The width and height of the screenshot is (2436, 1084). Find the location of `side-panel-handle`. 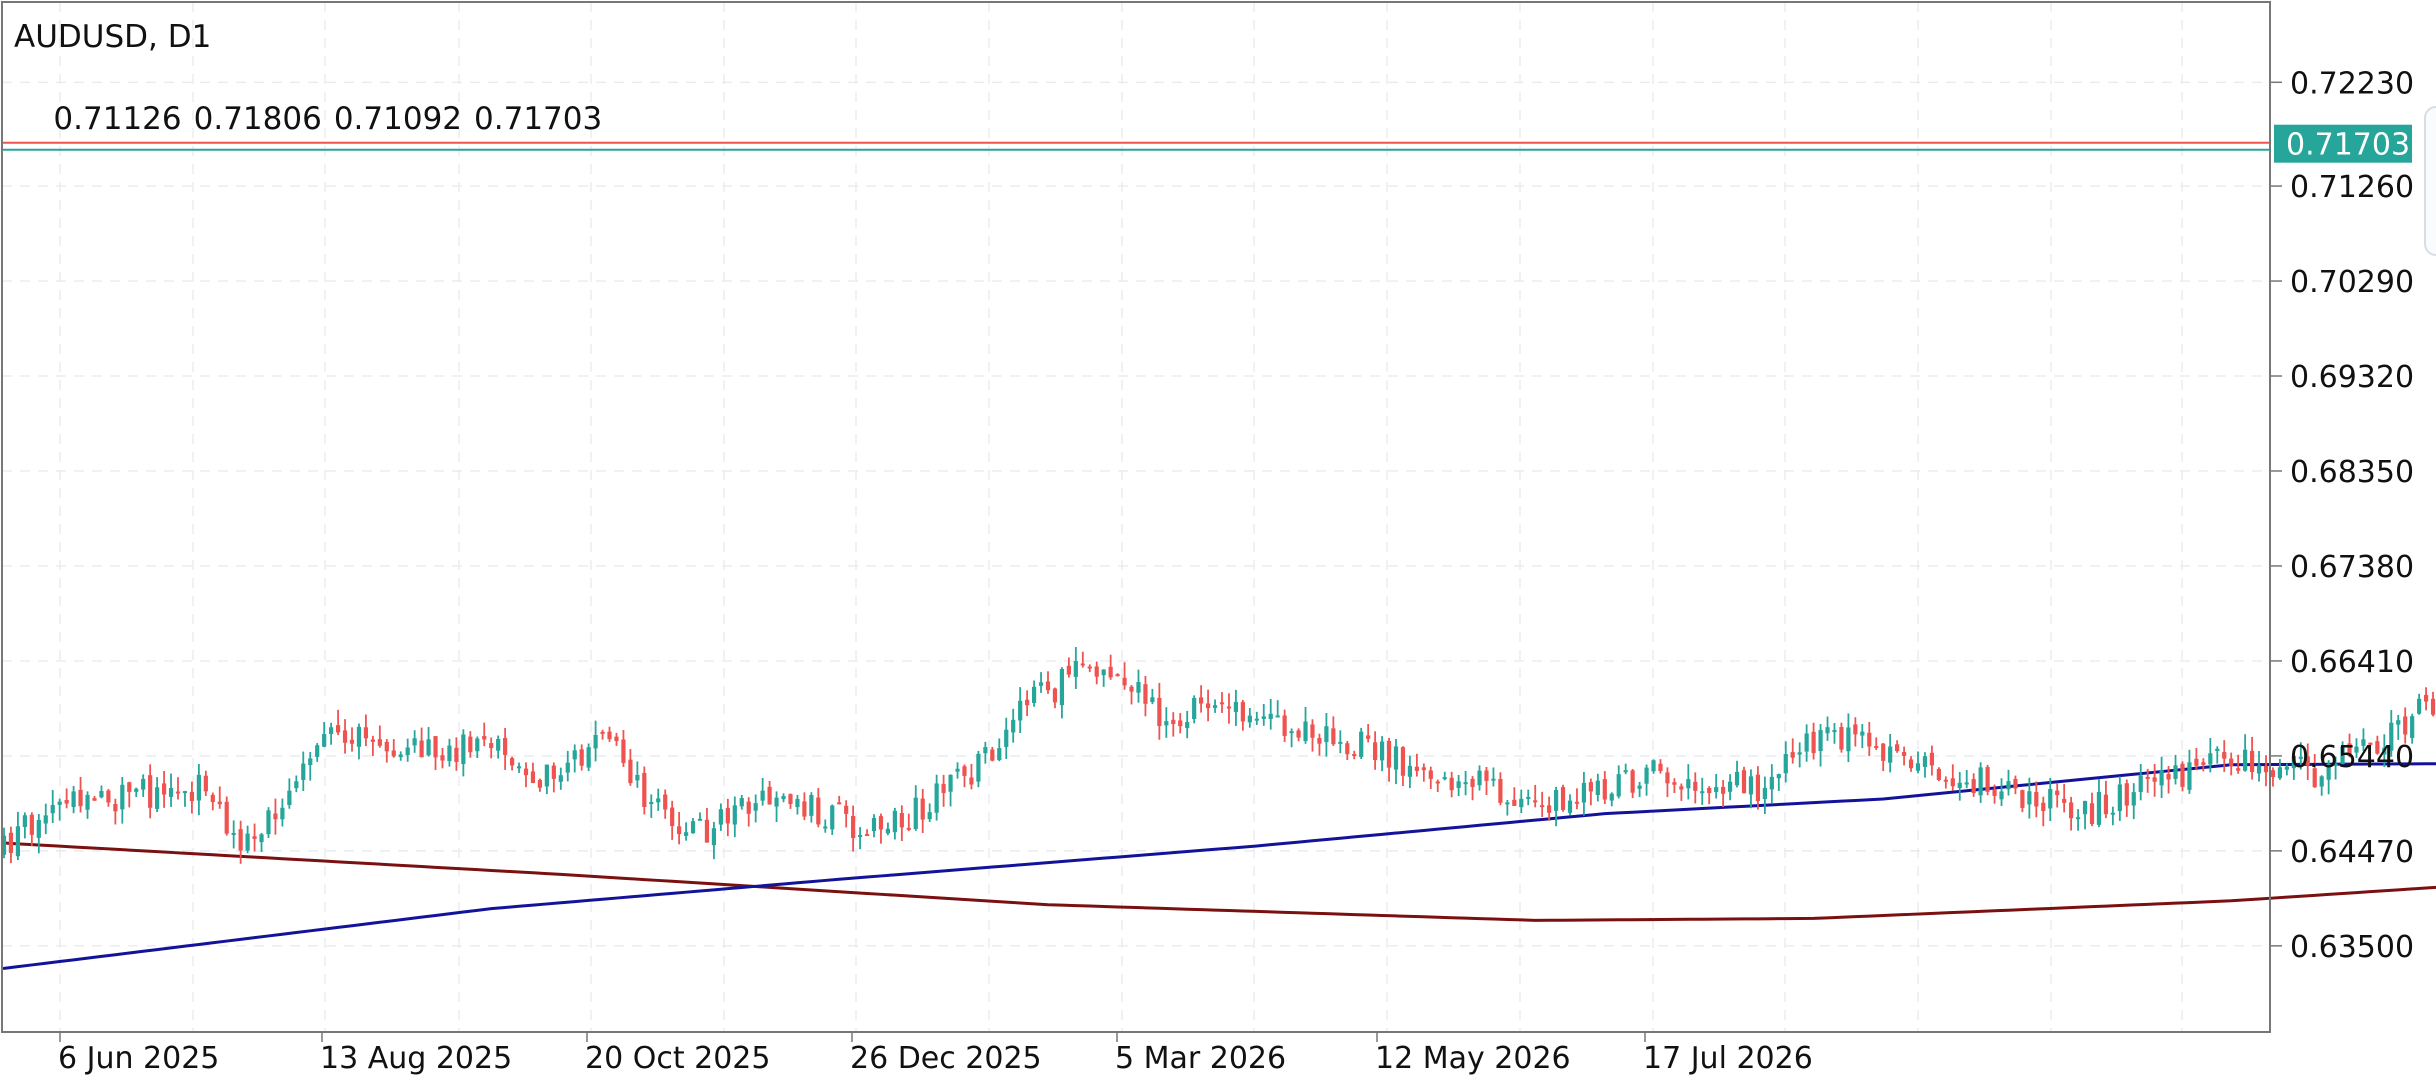

side-panel-handle is located at coordinates (2430, 181).